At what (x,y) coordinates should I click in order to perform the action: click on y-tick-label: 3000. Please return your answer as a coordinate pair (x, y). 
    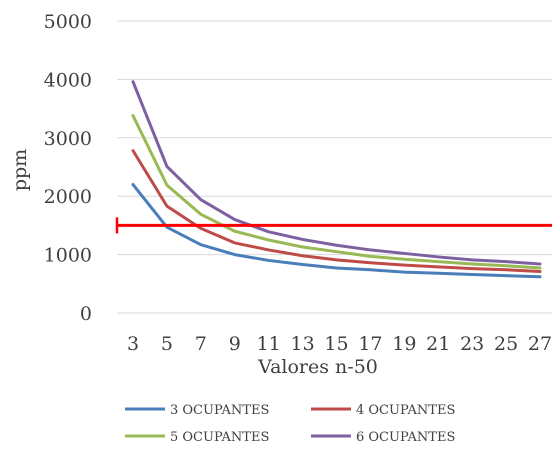
    Looking at the image, I should click on (68, 139).